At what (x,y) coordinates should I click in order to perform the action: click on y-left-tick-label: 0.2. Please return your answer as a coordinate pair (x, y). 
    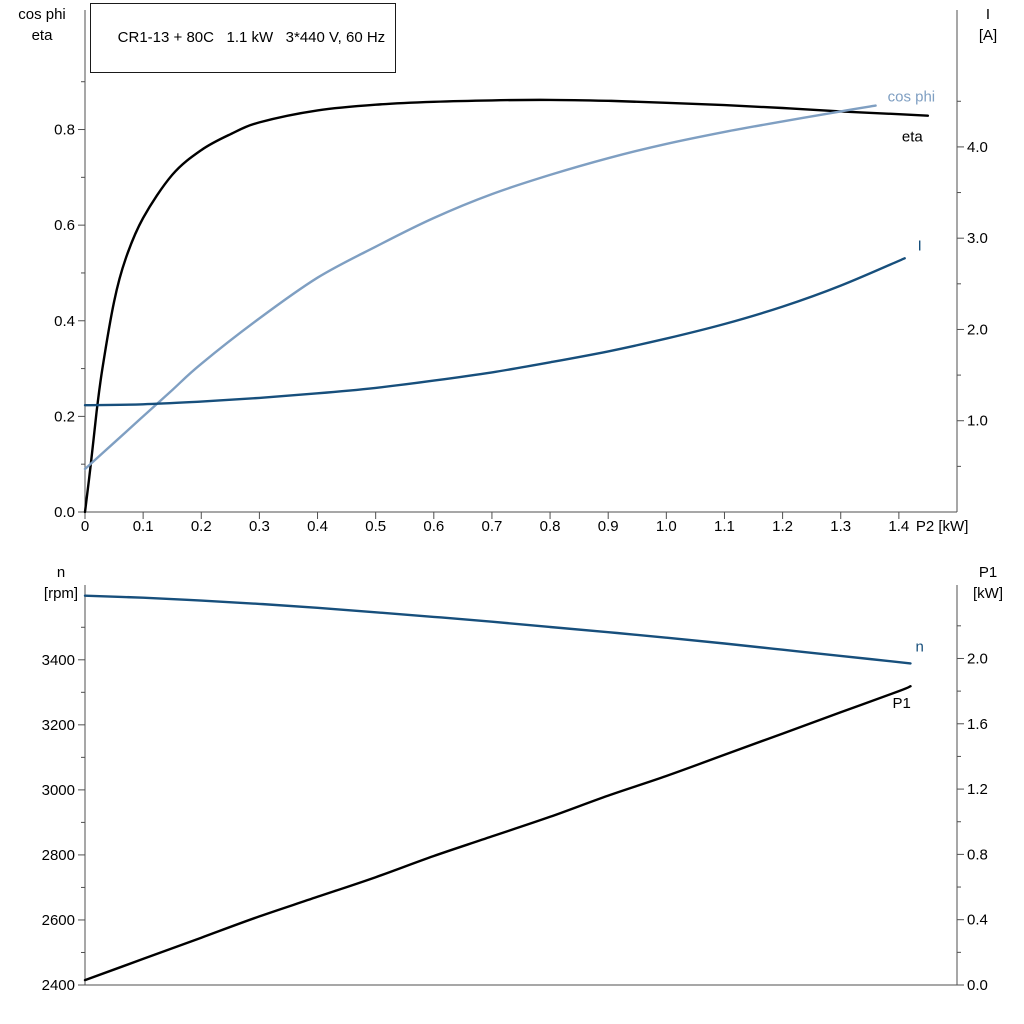
    Looking at the image, I should click on (64, 416).